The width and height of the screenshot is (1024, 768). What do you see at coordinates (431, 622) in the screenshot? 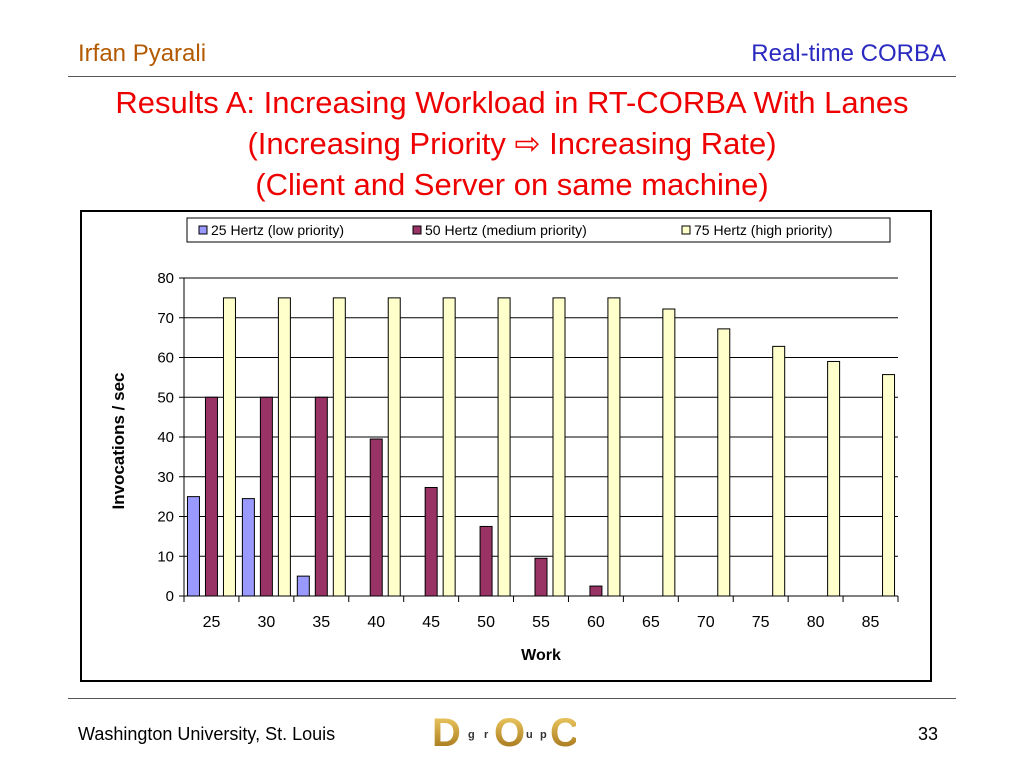
I see `x-tick-label-45: 45` at bounding box center [431, 622].